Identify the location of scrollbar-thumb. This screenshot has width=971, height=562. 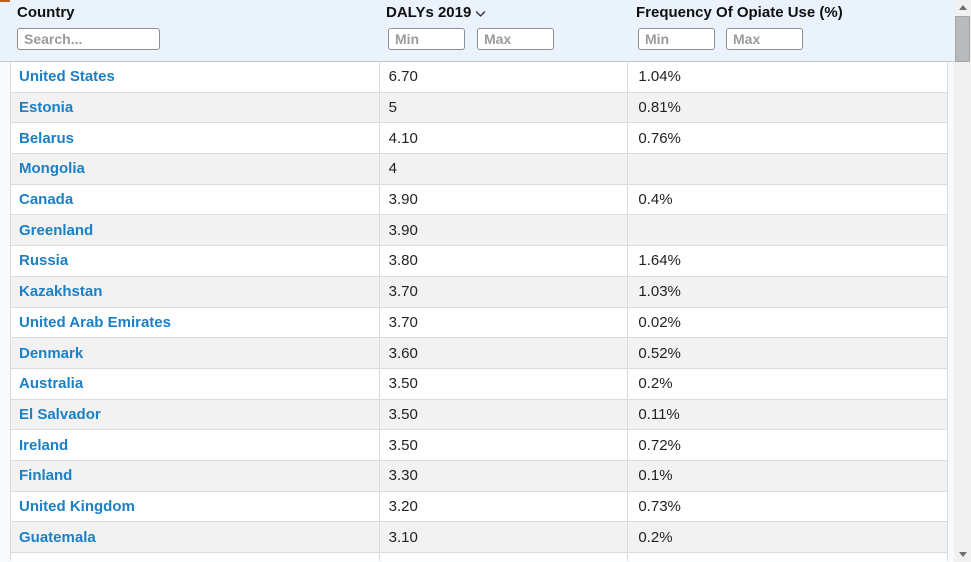
(962, 39).